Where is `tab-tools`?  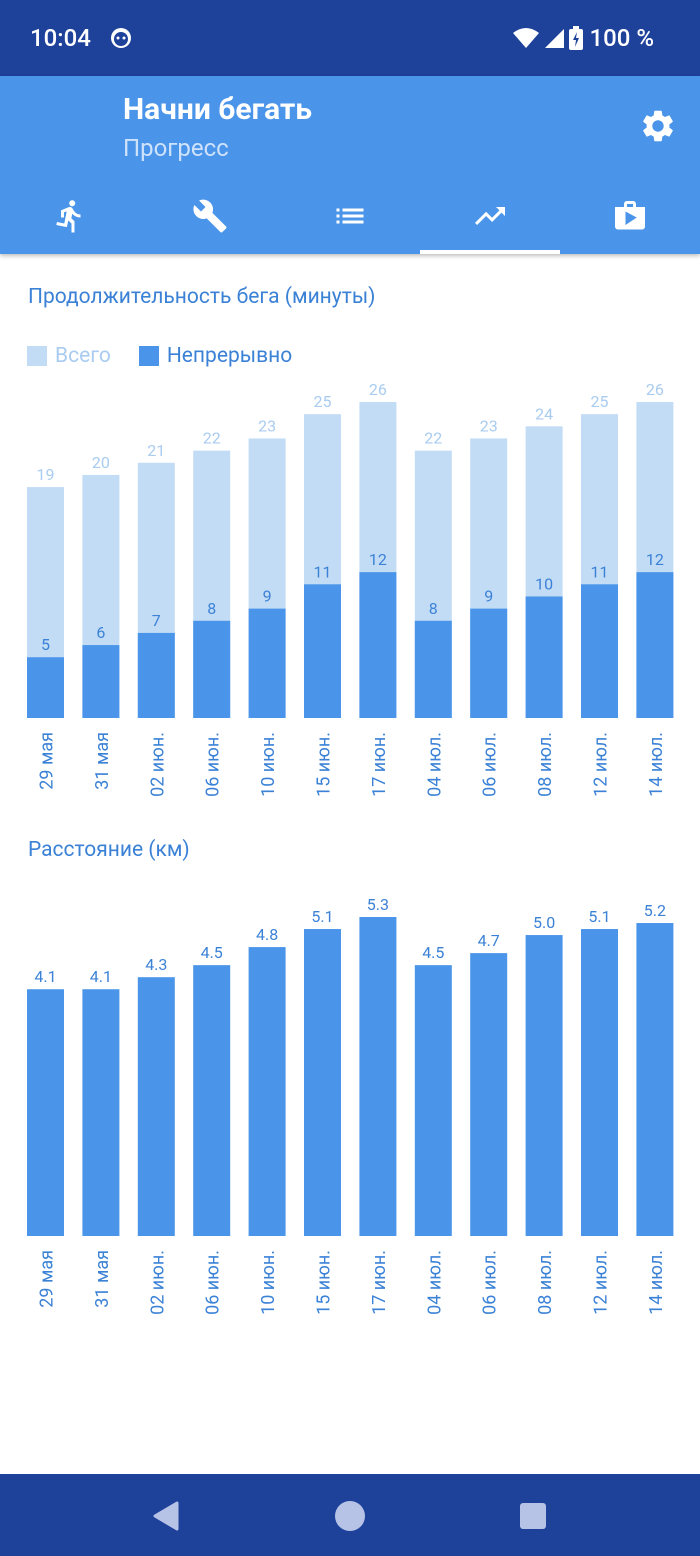 tab-tools is located at coordinates (210, 216).